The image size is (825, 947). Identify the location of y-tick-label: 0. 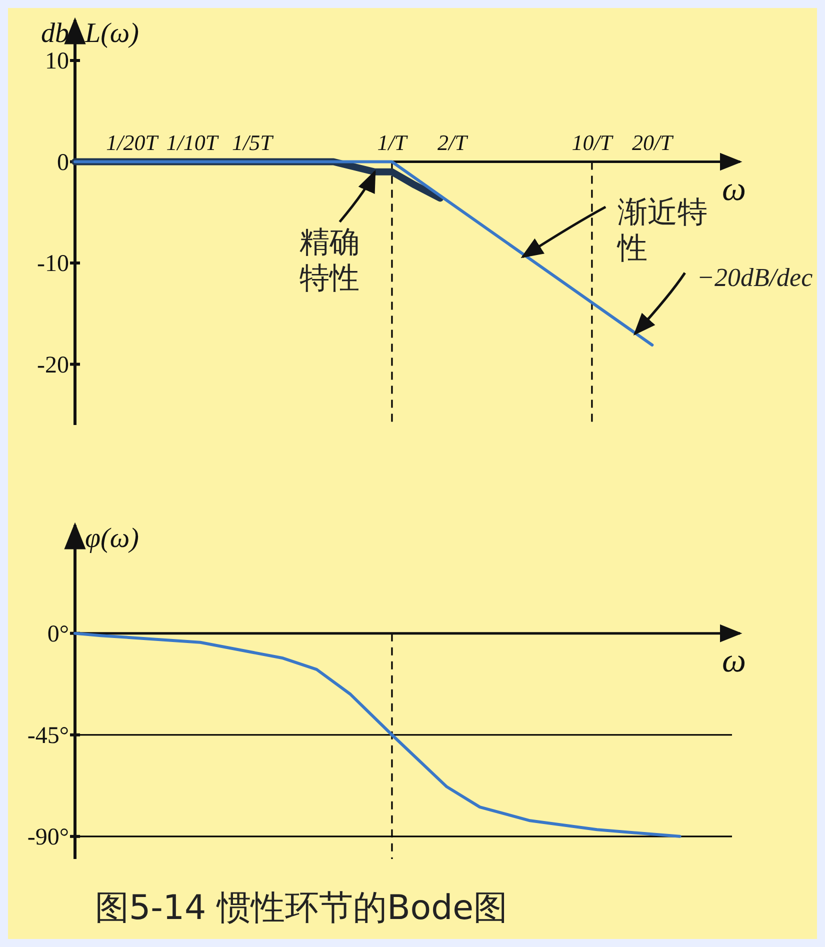
(63, 163).